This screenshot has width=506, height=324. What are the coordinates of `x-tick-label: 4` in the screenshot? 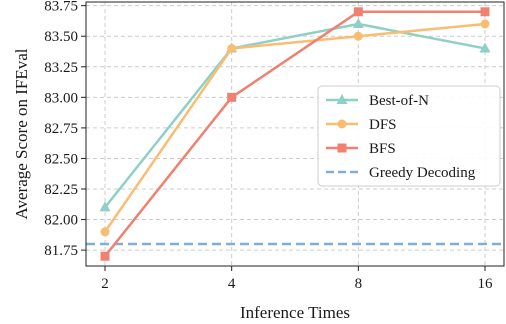 It's located at (232, 284).